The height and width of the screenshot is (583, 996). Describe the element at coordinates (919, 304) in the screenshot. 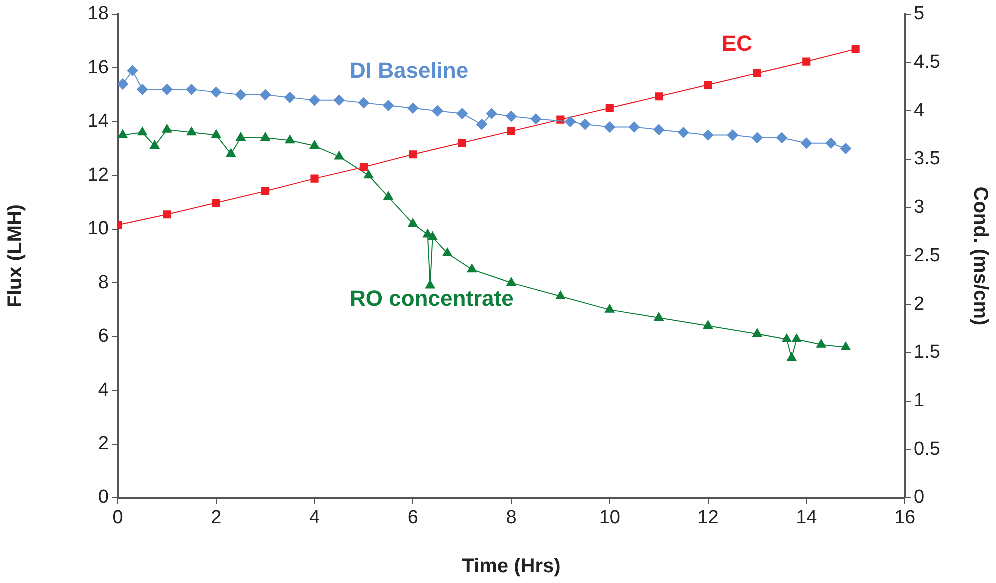

I see `y2-tick-label: 2` at that location.